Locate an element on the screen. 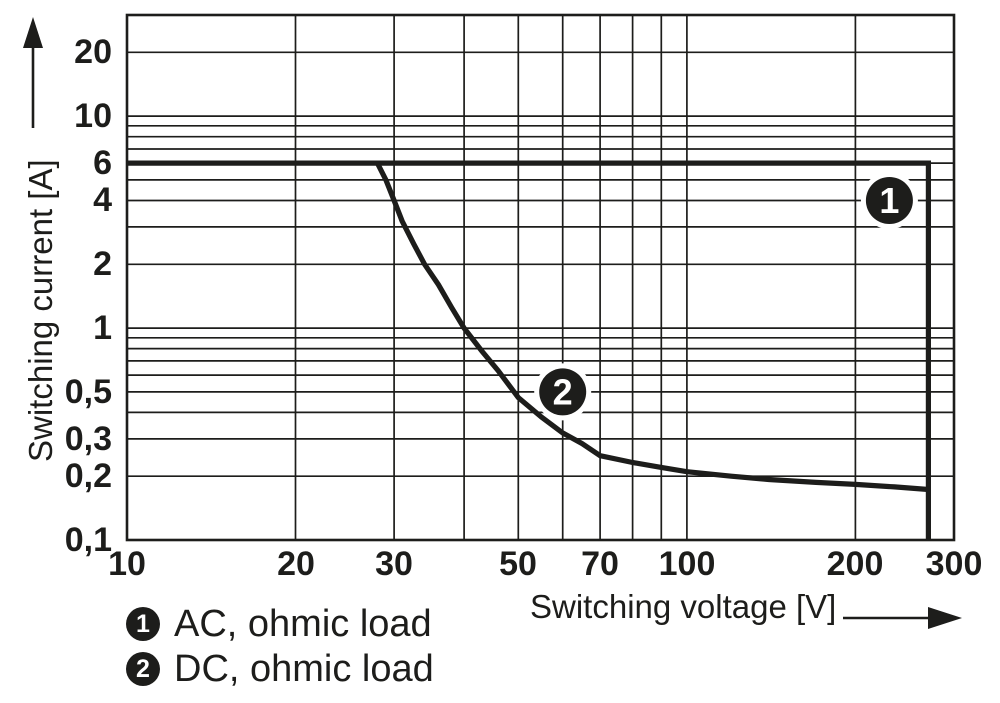  x-tick-label: 300 is located at coordinates (954, 564).